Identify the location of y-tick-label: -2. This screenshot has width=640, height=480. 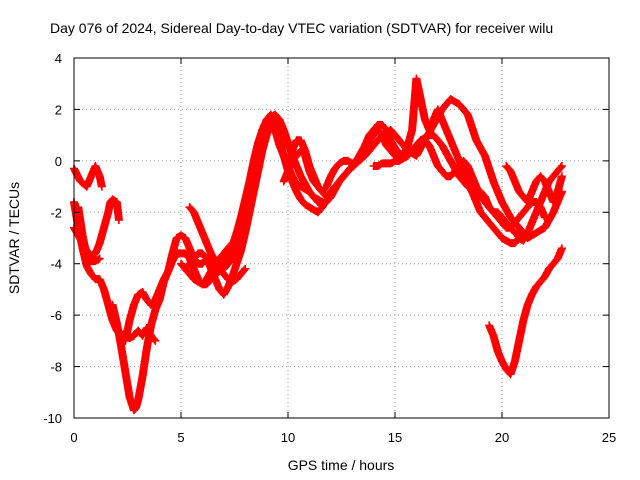
(56, 212).